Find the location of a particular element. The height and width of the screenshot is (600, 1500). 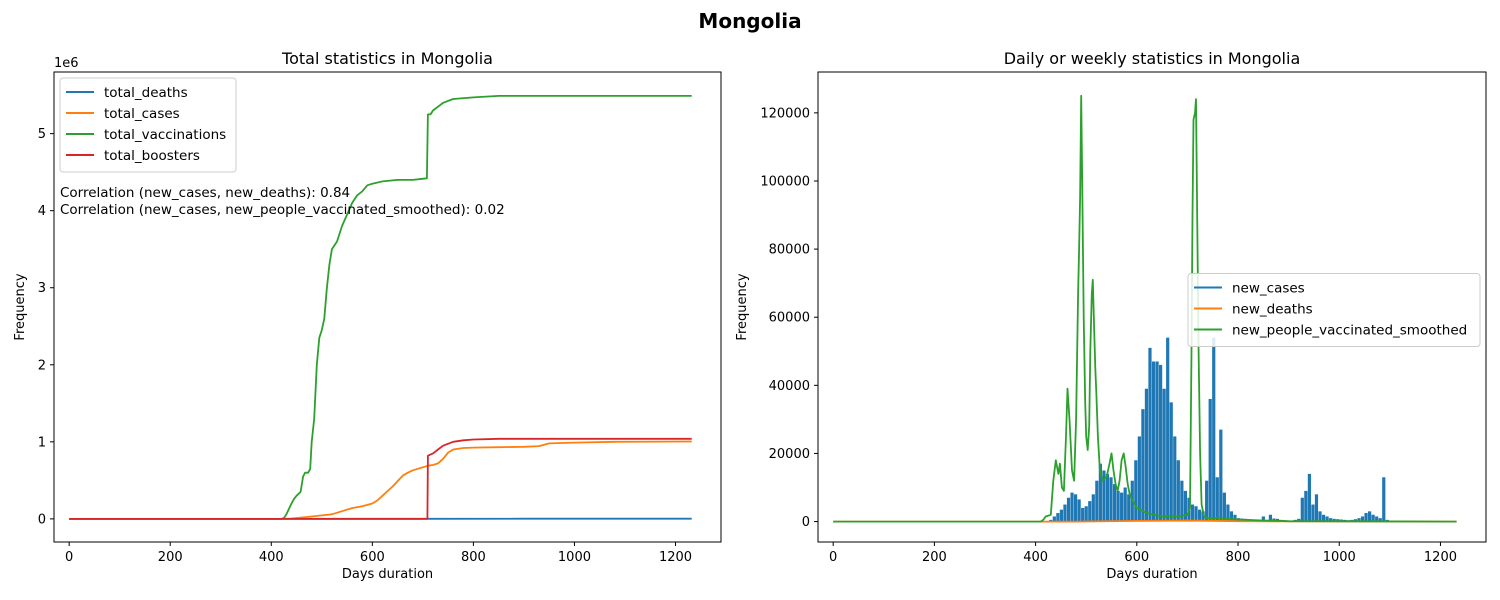

legend-entry: total_deaths is located at coordinates (146, 93).